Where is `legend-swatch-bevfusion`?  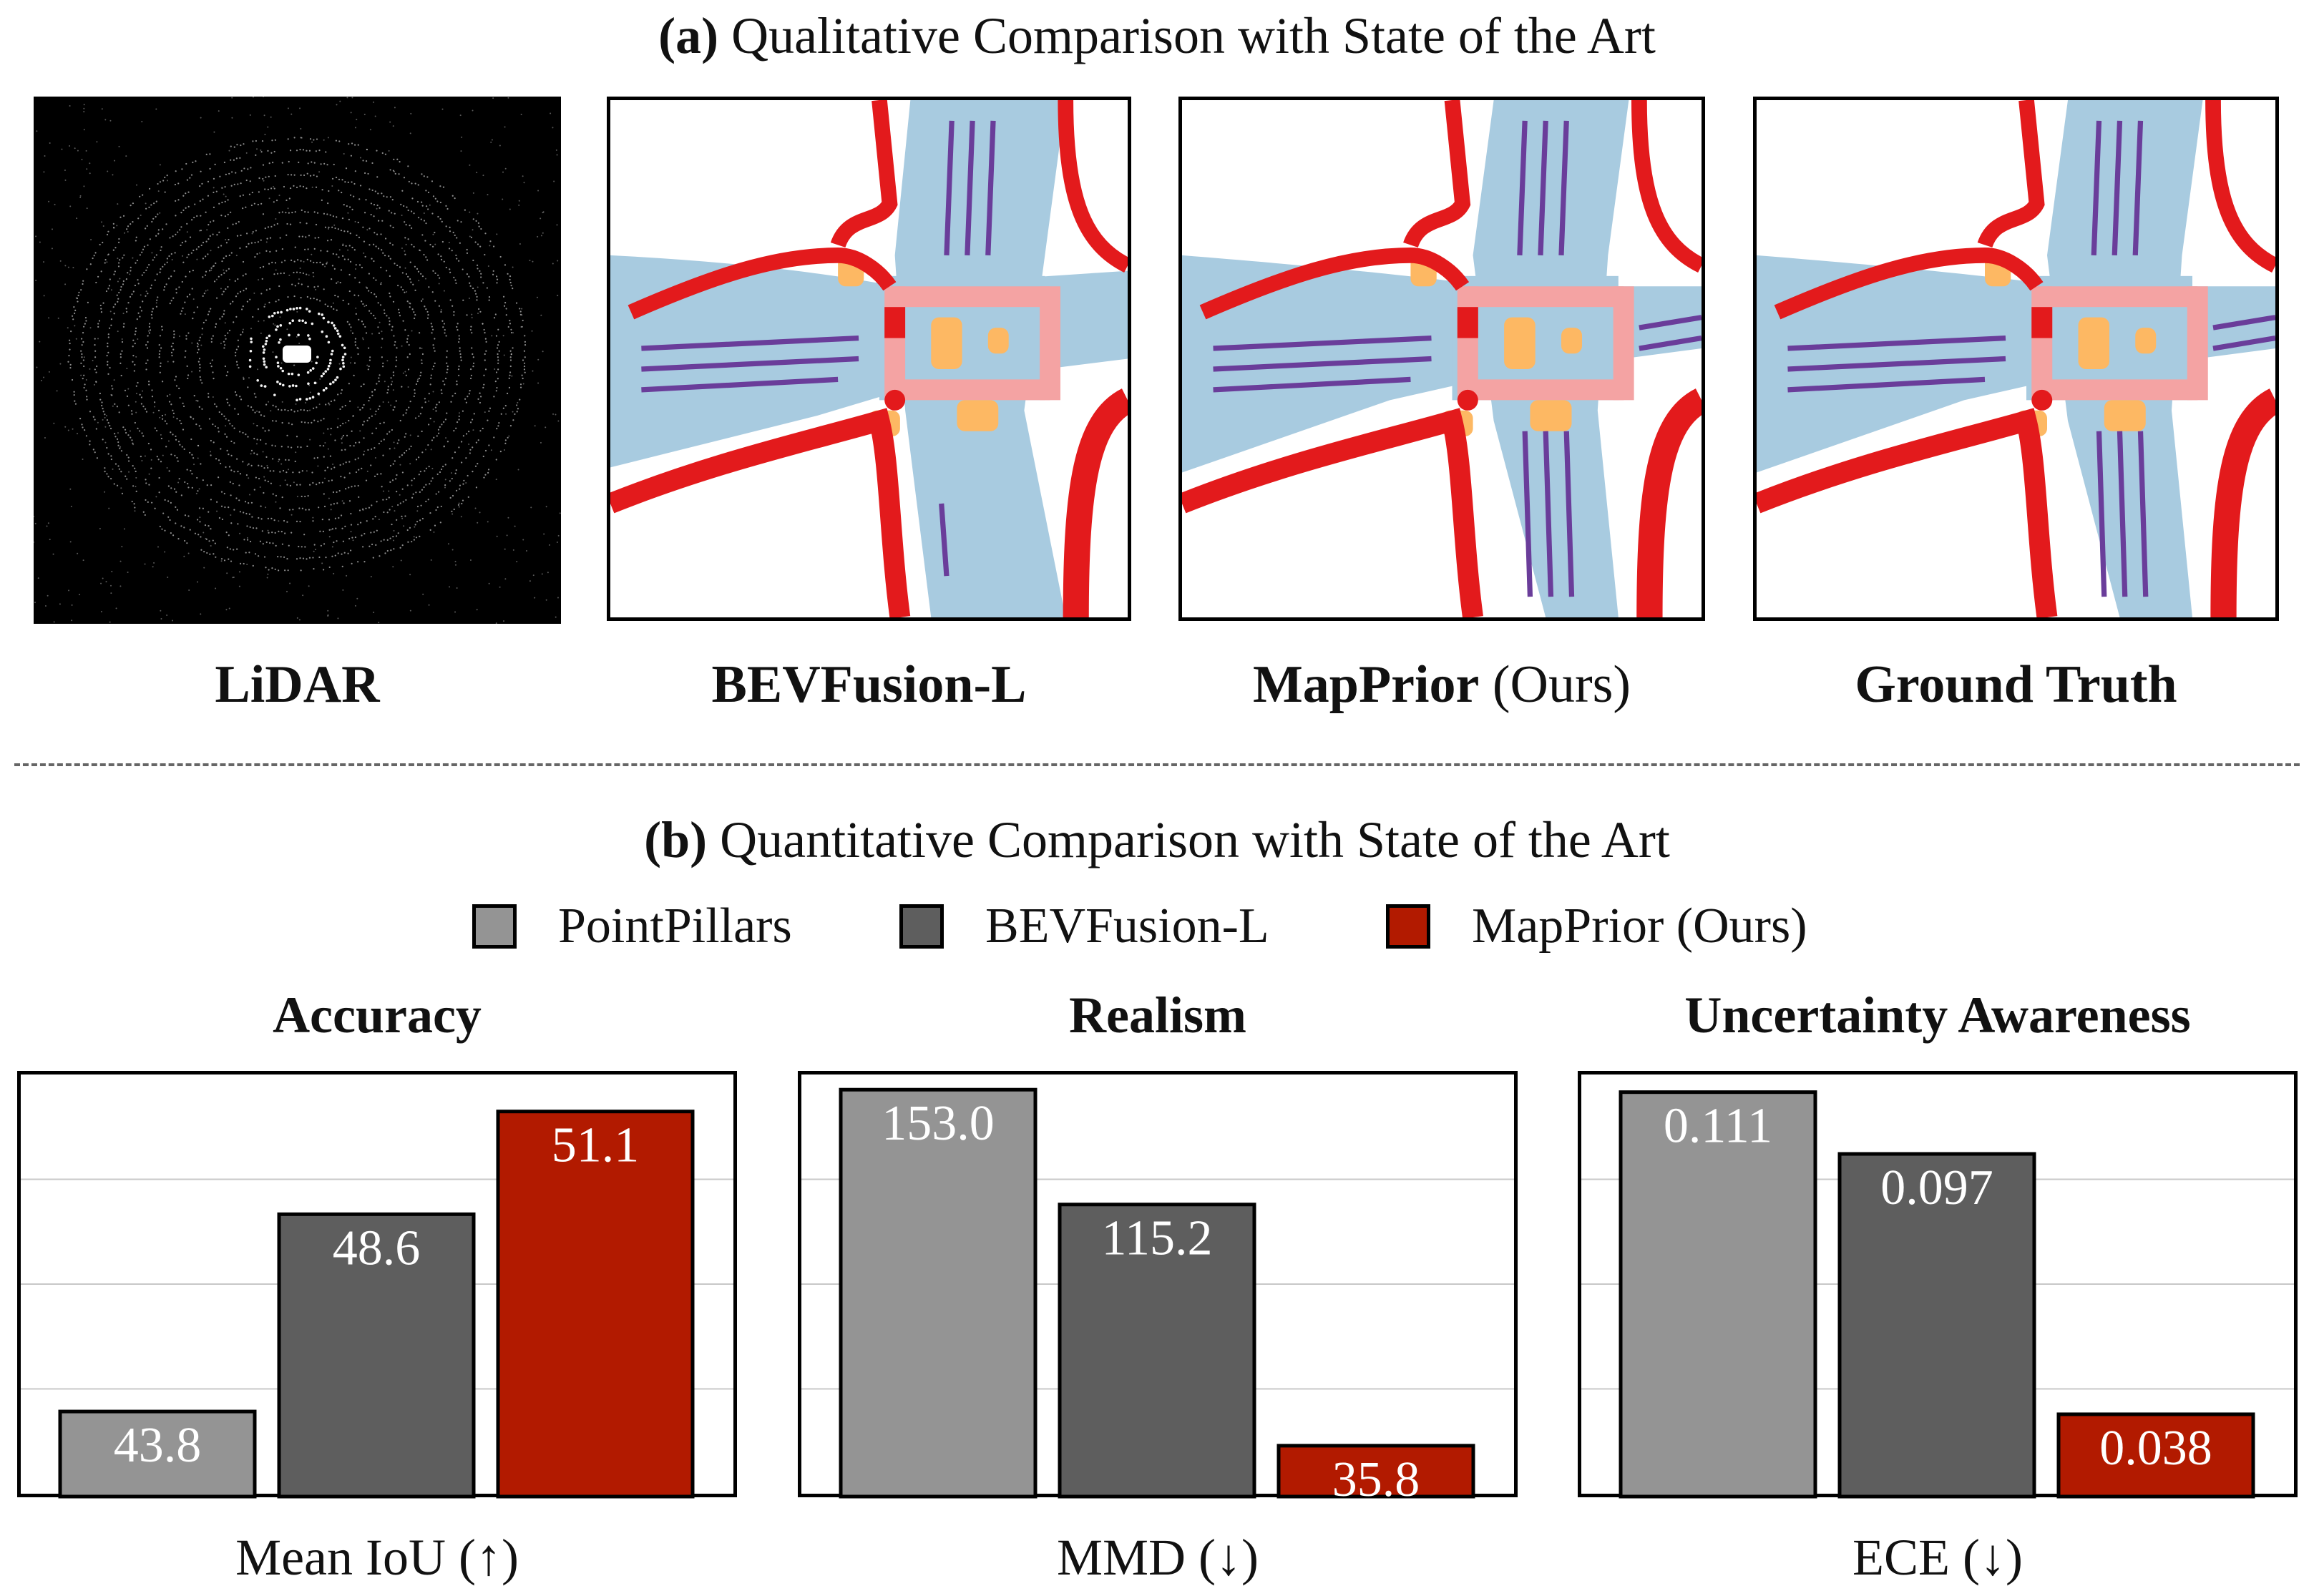
legend-swatch-bevfusion is located at coordinates (921, 926).